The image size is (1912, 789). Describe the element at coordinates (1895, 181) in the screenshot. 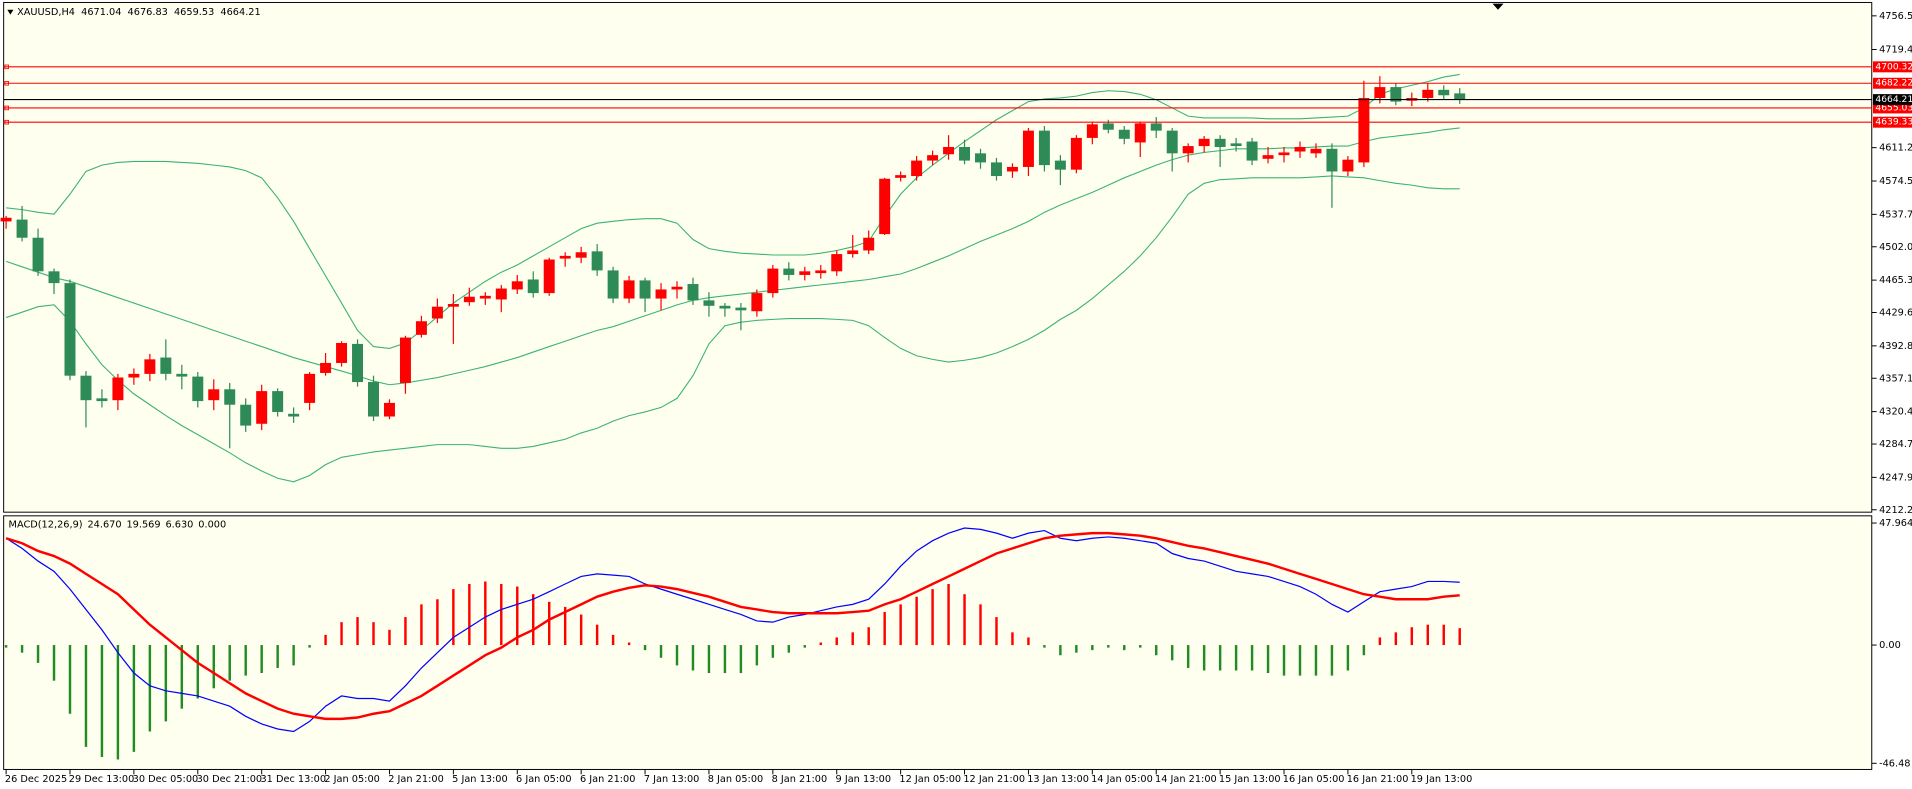

I see `y-tick-label: 4574.50` at that location.